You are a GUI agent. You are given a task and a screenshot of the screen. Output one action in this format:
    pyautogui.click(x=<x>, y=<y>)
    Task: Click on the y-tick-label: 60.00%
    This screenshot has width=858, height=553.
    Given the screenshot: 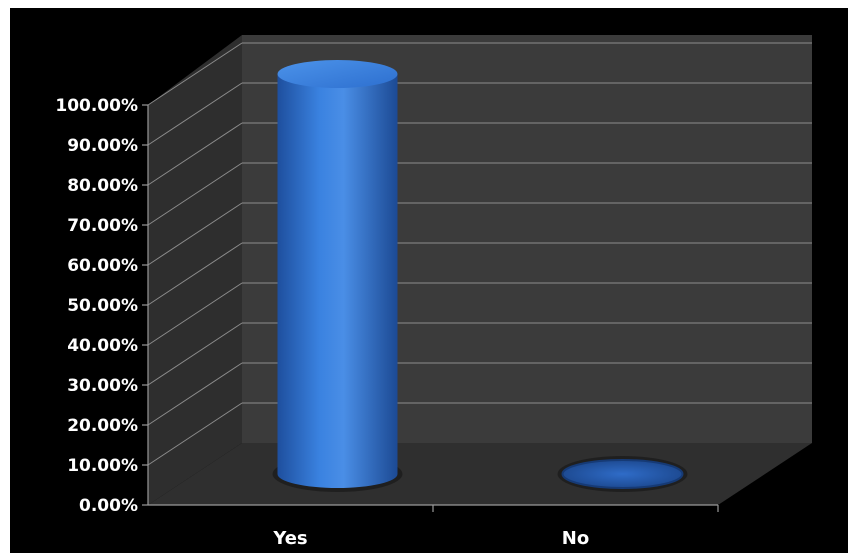 What is the action you would take?
    pyautogui.click(x=102, y=266)
    